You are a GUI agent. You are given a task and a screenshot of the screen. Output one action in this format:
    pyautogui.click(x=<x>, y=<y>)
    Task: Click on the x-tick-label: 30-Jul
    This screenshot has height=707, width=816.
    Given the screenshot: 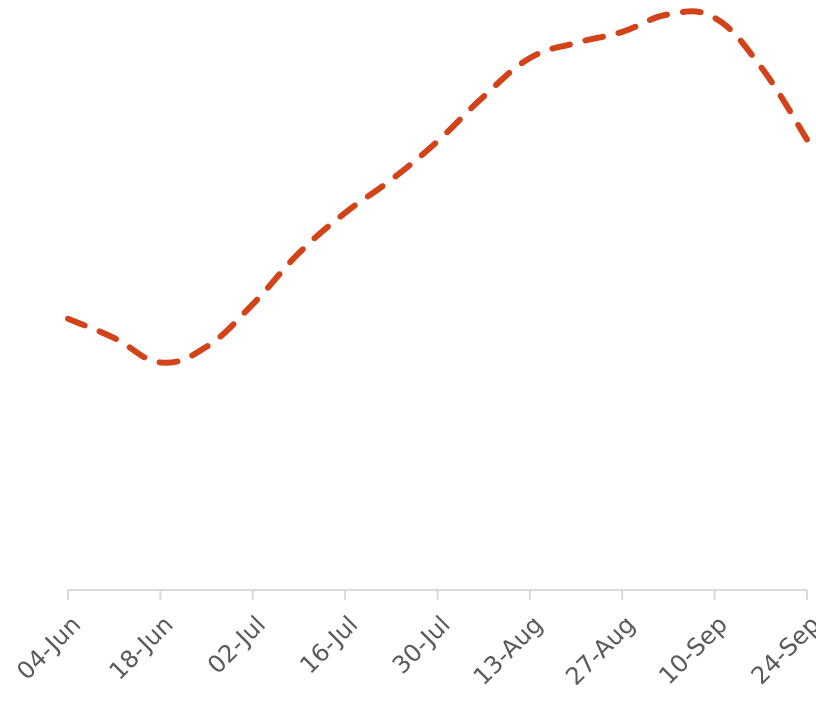 What is the action you would take?
    pyautogui.click(x=421, y=644)
    